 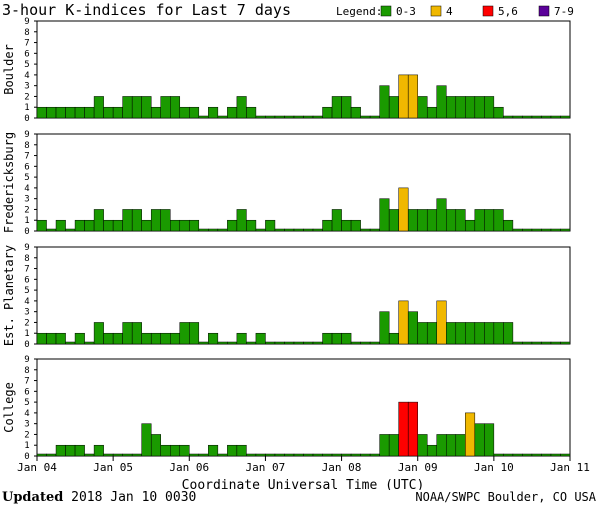 What do you see at coordinates (26, 210) in the screenshot?
I see `y-tick-label: 2` at bounding box center [26, 210].